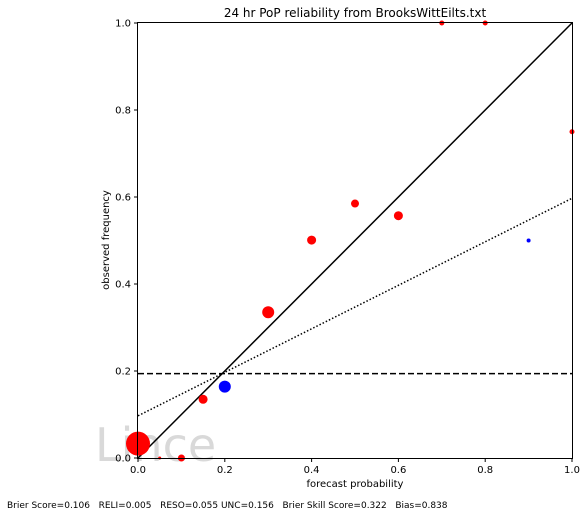 The image size is (587, 519). Describe the element at coordinates (126, 242) in the screenshot. I see `y-axis-ticks: 0.0 0.2 0.4 0.6 0.8 1.0` at that location.